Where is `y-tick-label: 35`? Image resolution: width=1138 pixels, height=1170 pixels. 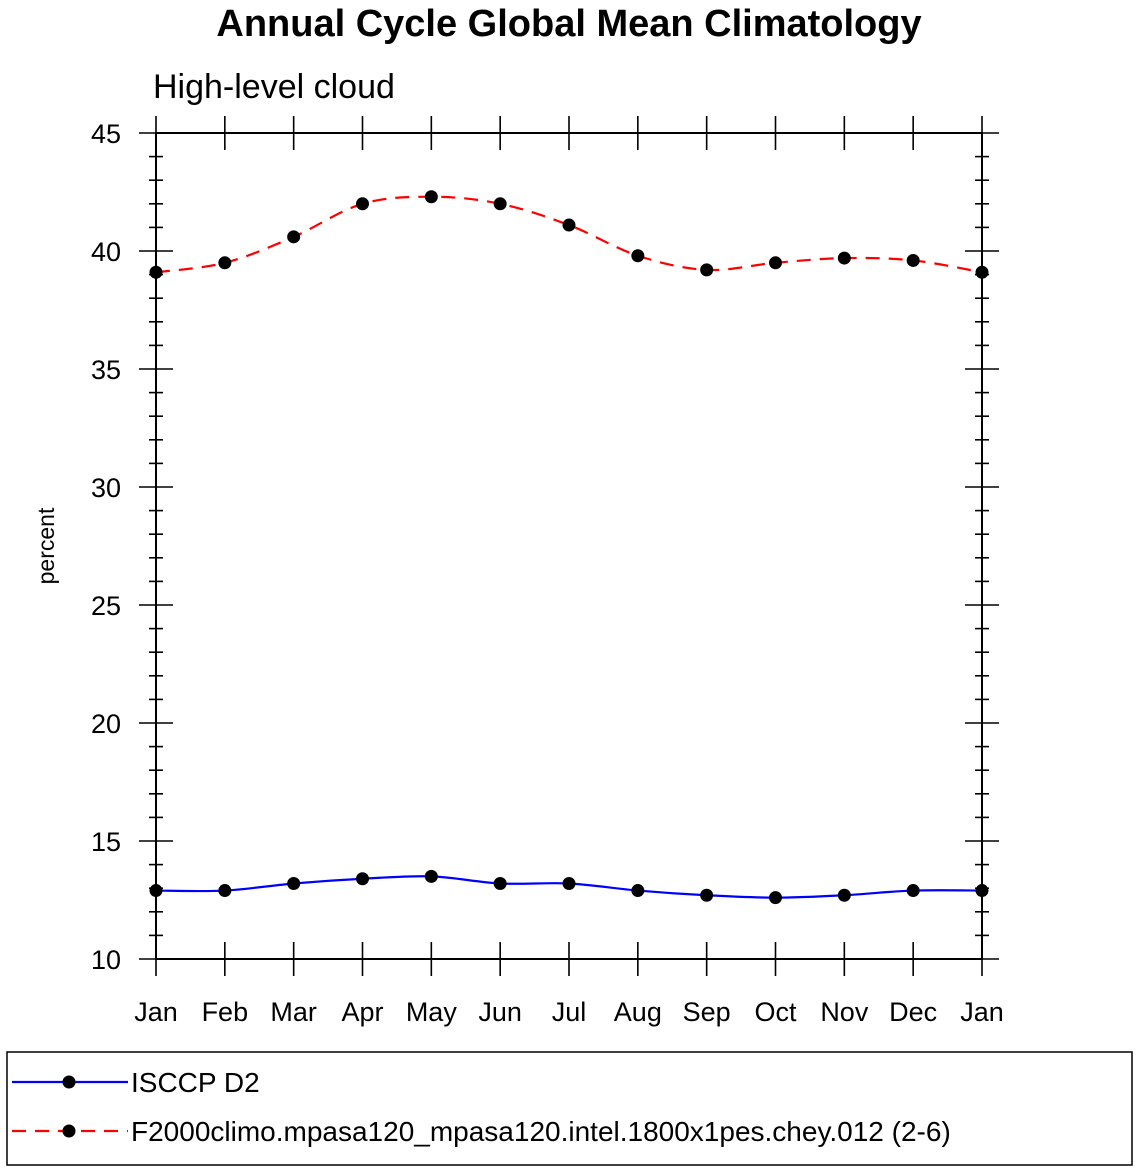
y-tick-label: 35 is located at coordinates (106, 370).